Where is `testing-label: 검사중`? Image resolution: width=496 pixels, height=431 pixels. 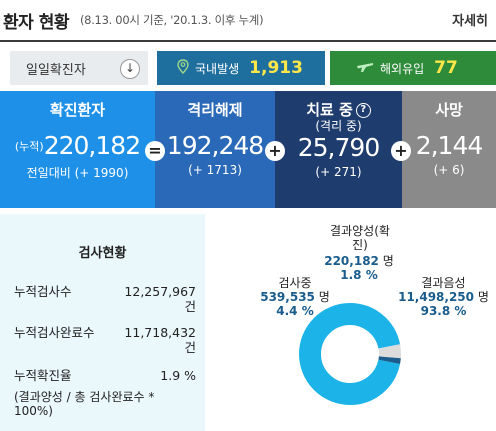 testing-label: 검사중 is located at coordinates (295, 283).